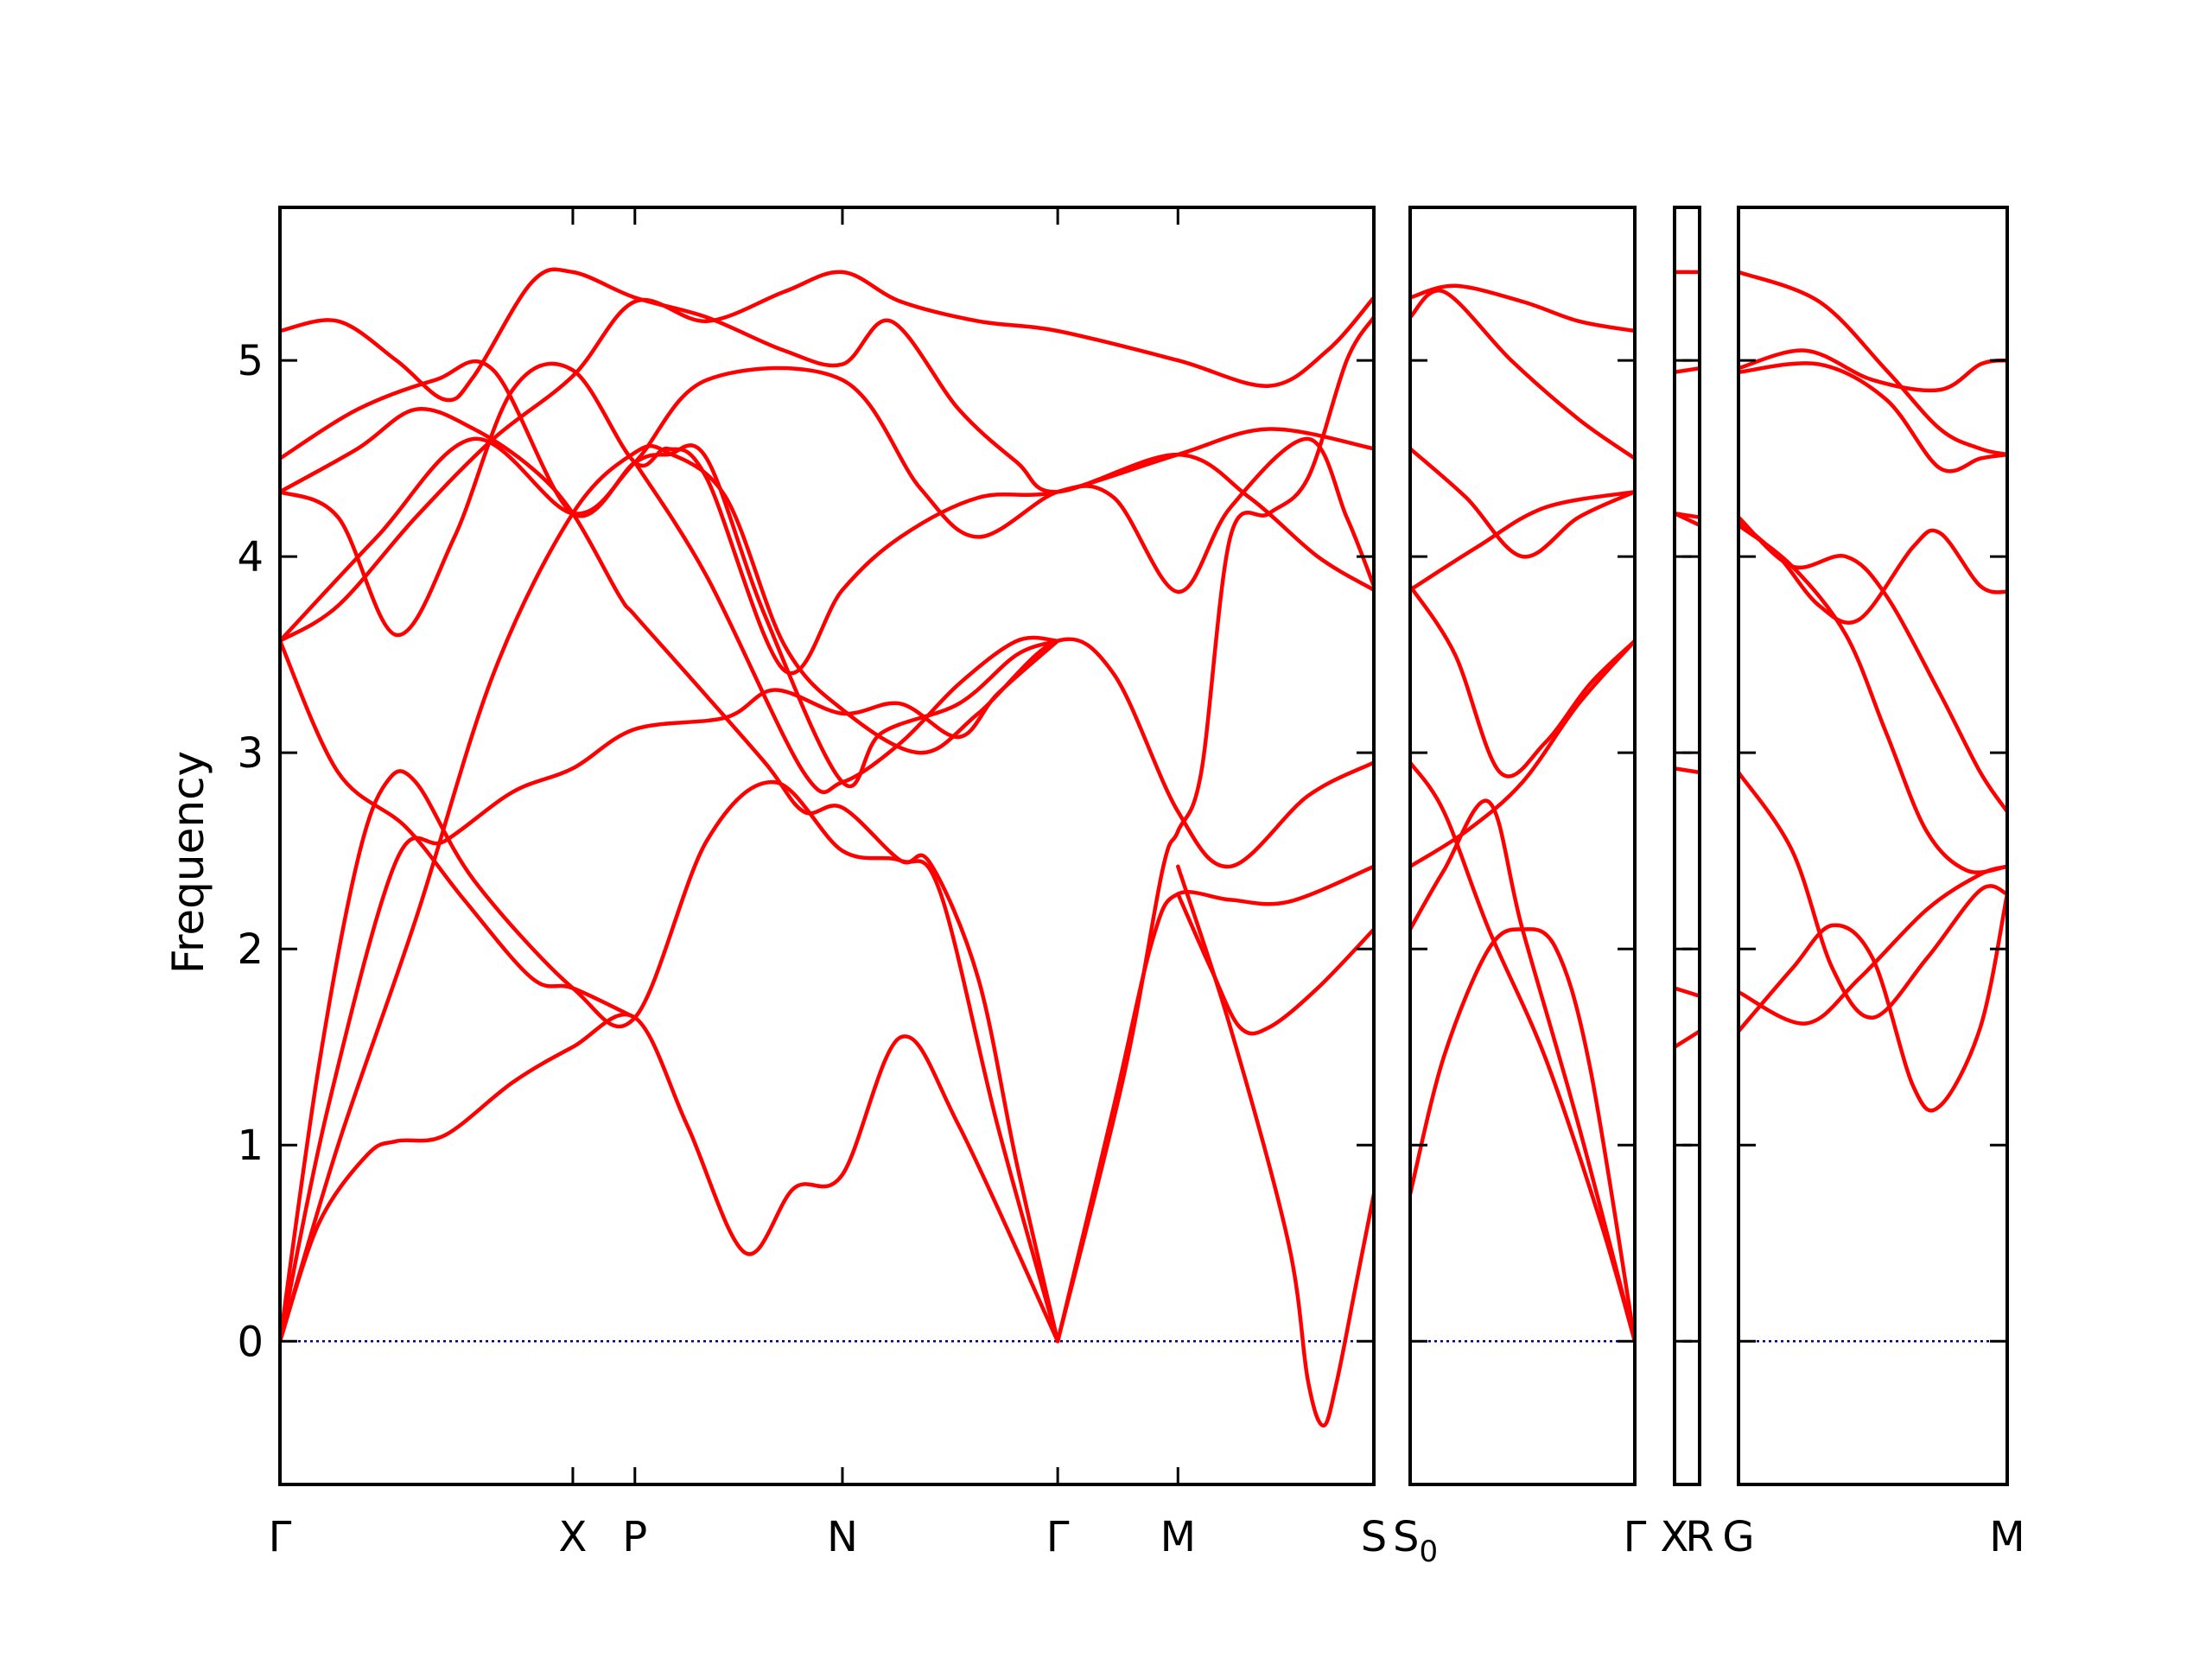 The height and width of the screenshot is (1659, 2212). Describe the element at coordinates (1699, 1537) in the screenshot. I see `x-tick-label-2-1: R` at that location.